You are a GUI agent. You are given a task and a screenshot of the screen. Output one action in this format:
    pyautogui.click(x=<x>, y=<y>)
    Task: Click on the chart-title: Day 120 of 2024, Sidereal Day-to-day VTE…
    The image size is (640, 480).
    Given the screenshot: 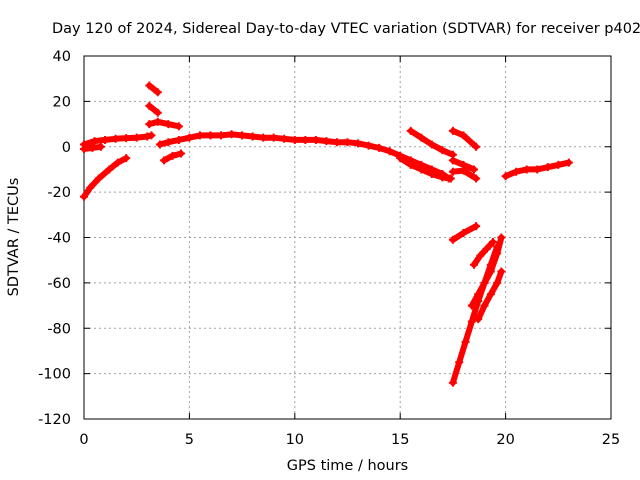 What is the action you would take?
    pyautogui.click(x=346, y=29)
    